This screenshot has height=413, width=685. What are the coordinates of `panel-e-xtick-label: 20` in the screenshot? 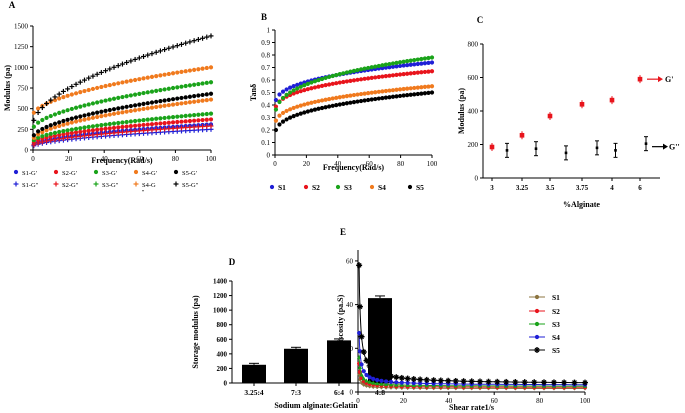 It's located at (404, 401).